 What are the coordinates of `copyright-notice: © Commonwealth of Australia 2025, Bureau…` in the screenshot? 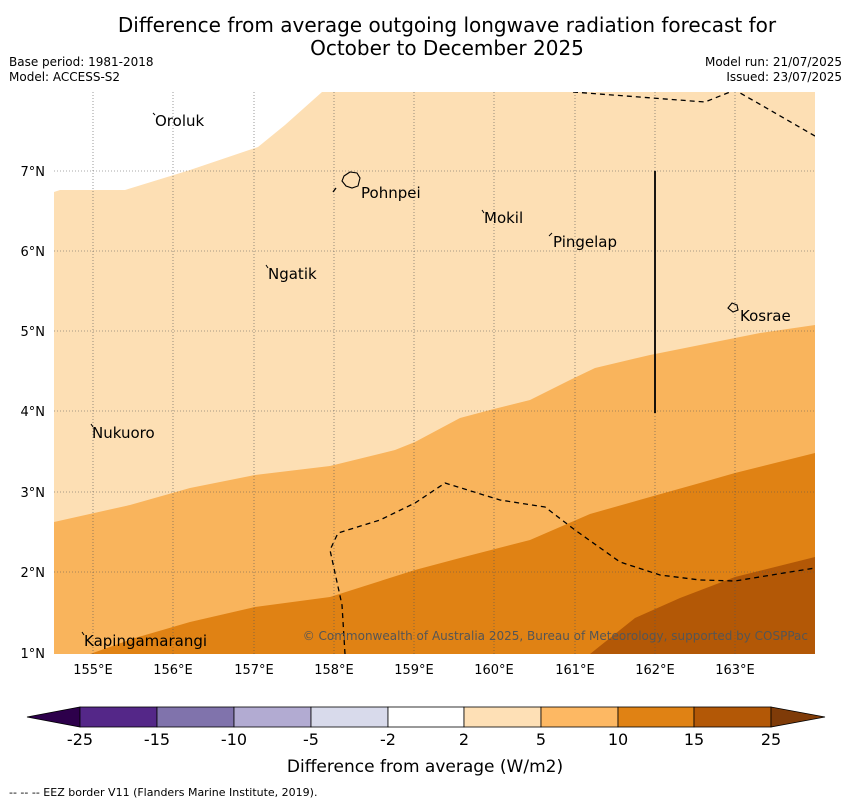 It's located at (555, 636).